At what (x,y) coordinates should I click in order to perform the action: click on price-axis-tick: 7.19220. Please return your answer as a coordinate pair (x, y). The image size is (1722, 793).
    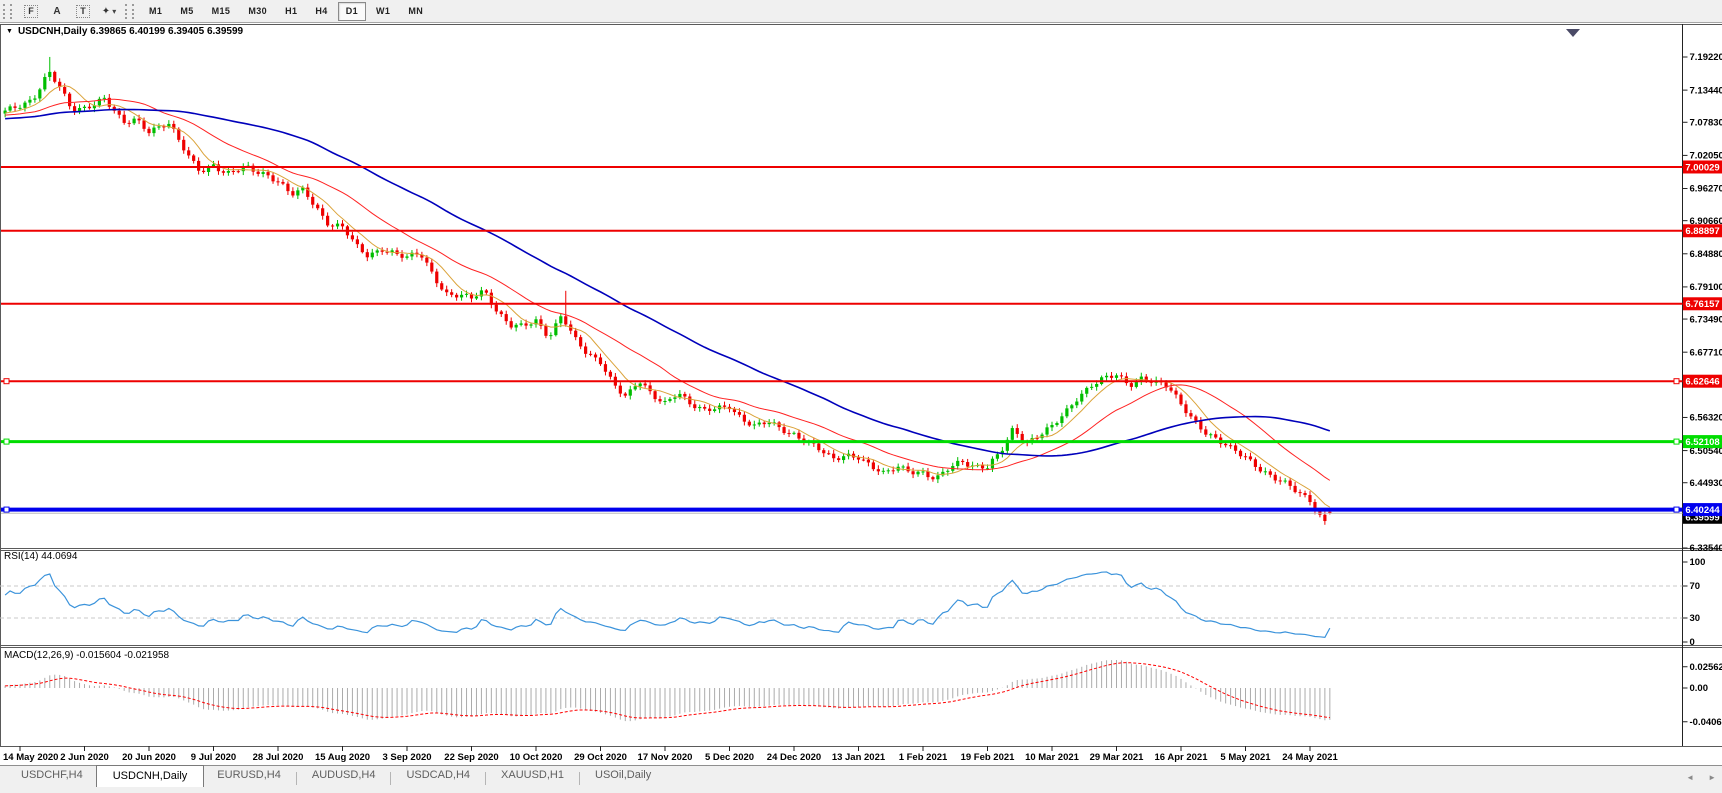
    Looking at the image, I should click on (1706, 57).